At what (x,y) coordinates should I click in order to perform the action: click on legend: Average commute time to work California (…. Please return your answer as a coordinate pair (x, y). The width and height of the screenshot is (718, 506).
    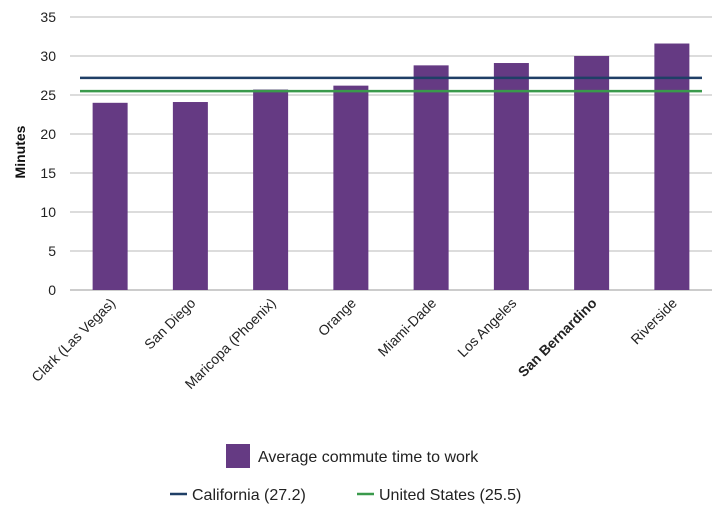
    Looking at the image, I should click on (345, 474).